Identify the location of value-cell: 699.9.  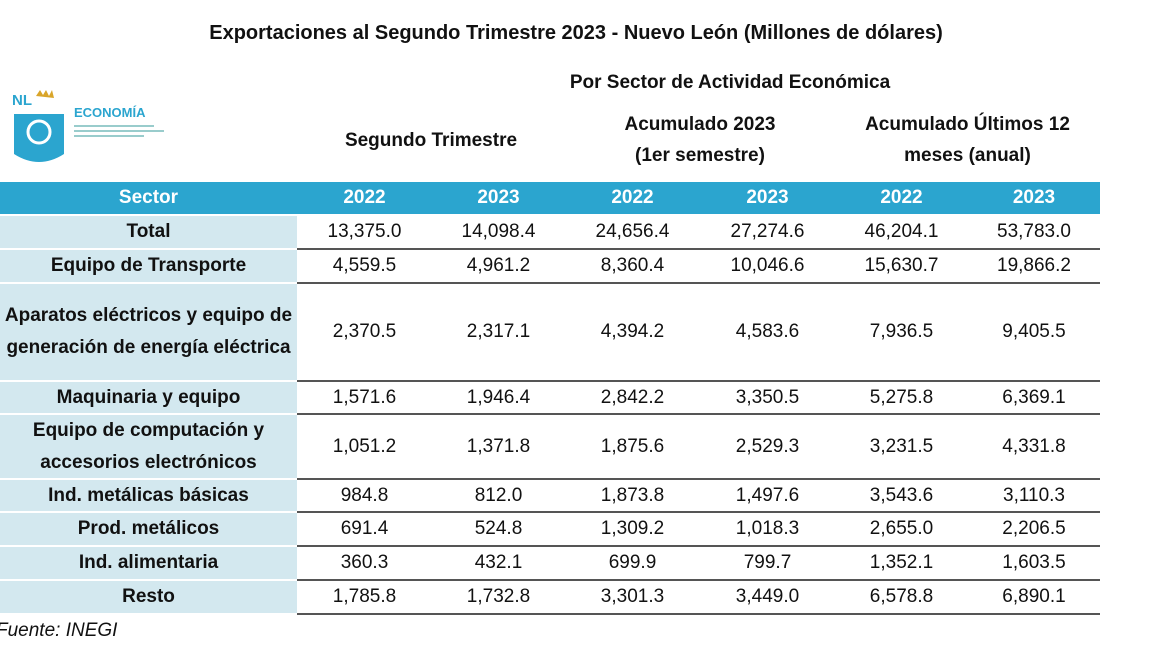
(632, 564).